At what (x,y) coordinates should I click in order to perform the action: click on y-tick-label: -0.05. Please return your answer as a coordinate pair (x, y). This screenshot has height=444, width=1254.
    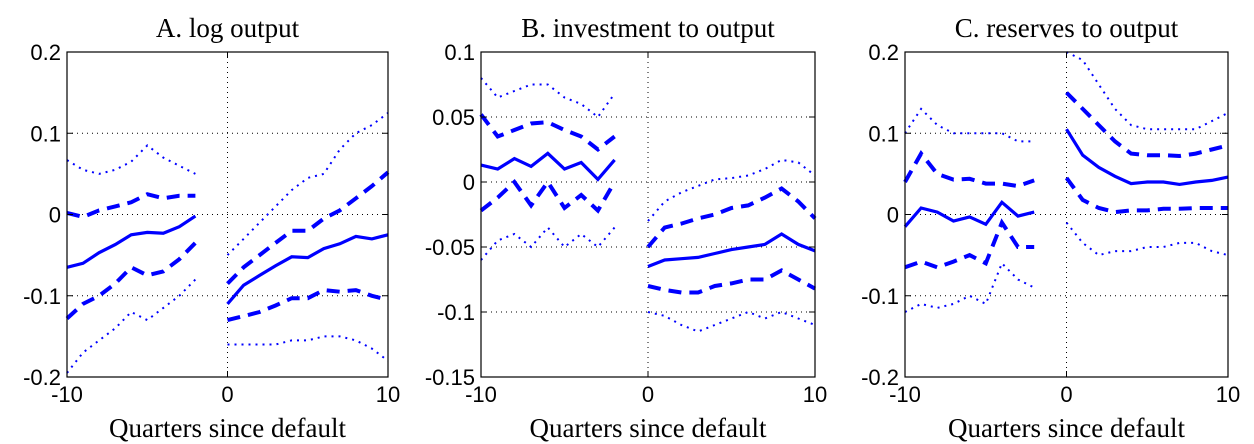
    Looking at the image, I should click on (450, 247).